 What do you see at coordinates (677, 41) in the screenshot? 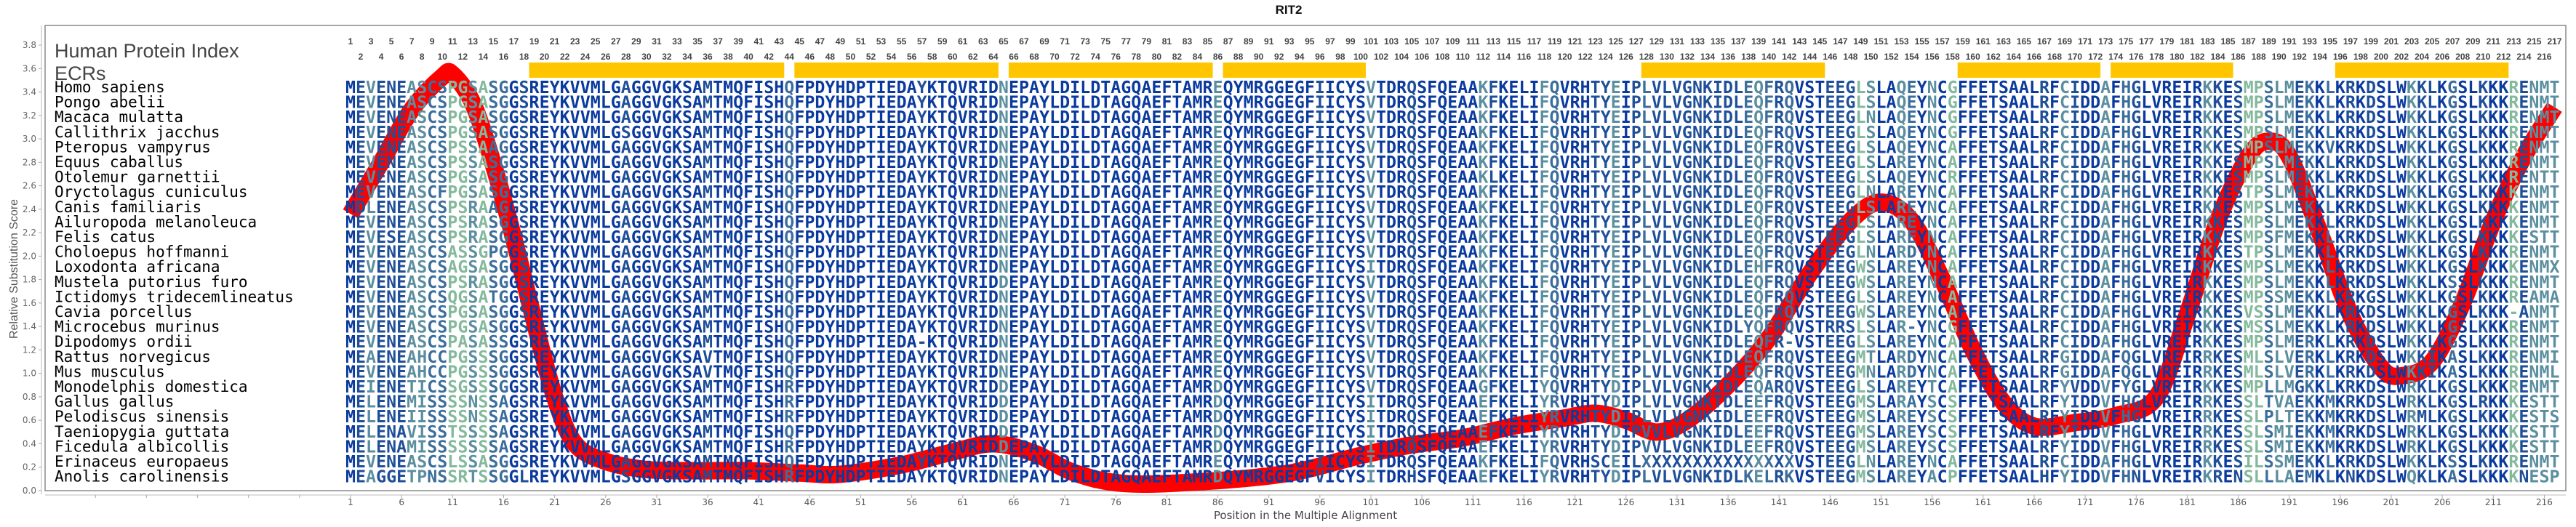
I see `index-number: 33` at bounding box center [677, 41].